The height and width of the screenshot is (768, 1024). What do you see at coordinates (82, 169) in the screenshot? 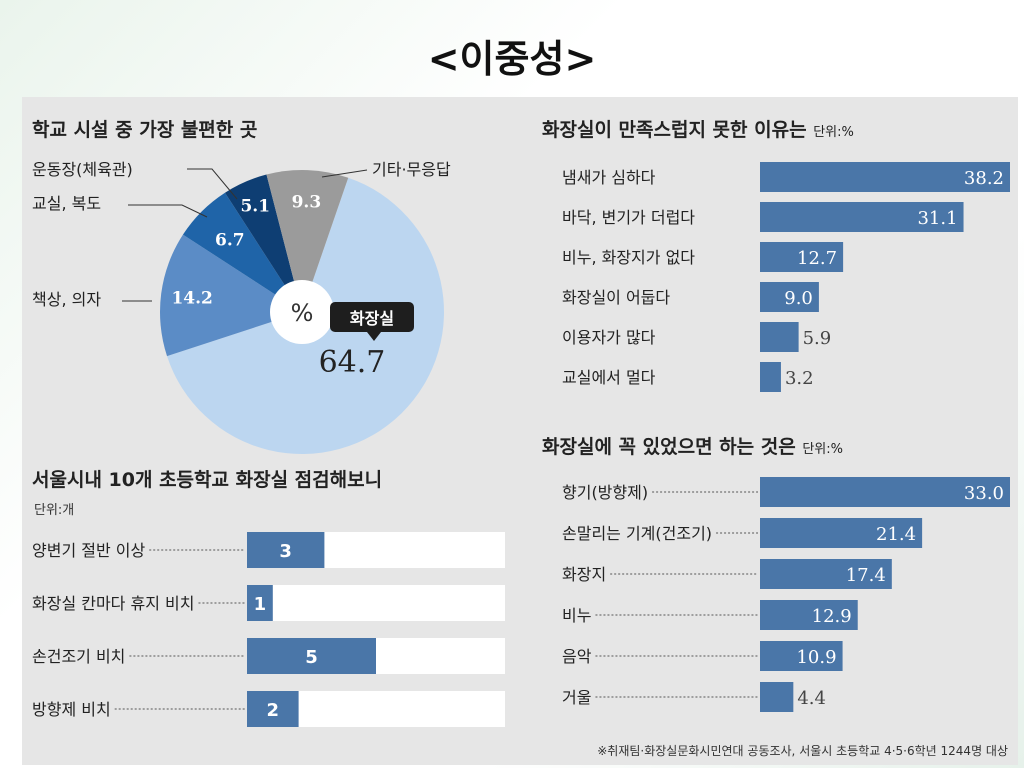
I see `pie-slice-label: 운동장(체육관)` at bounding box center [82, 169].